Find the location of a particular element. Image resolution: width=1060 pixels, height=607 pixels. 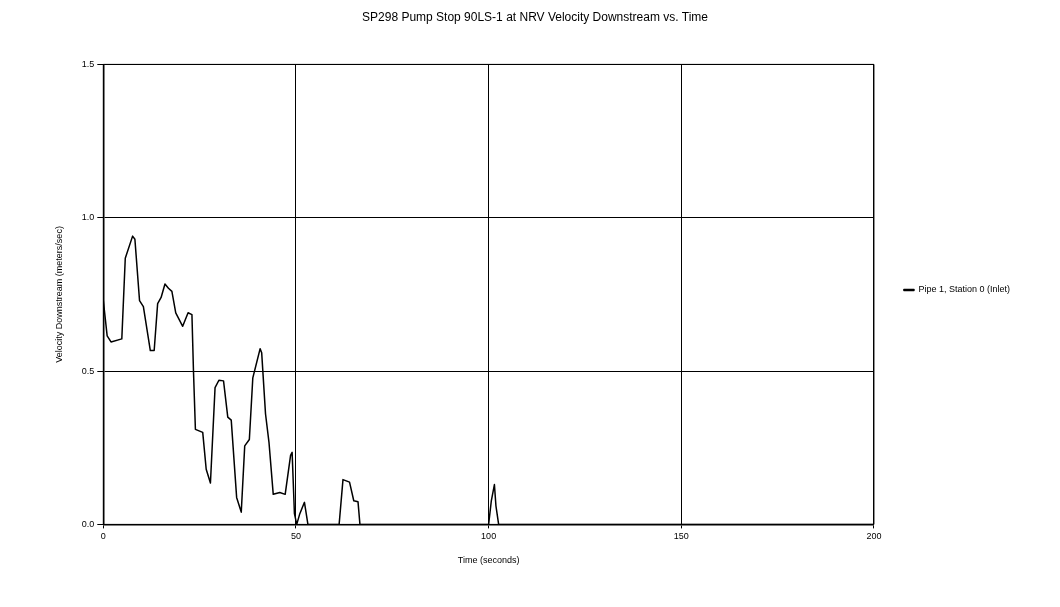

x-tick-label: 50 is located at coordinates (295, 536).